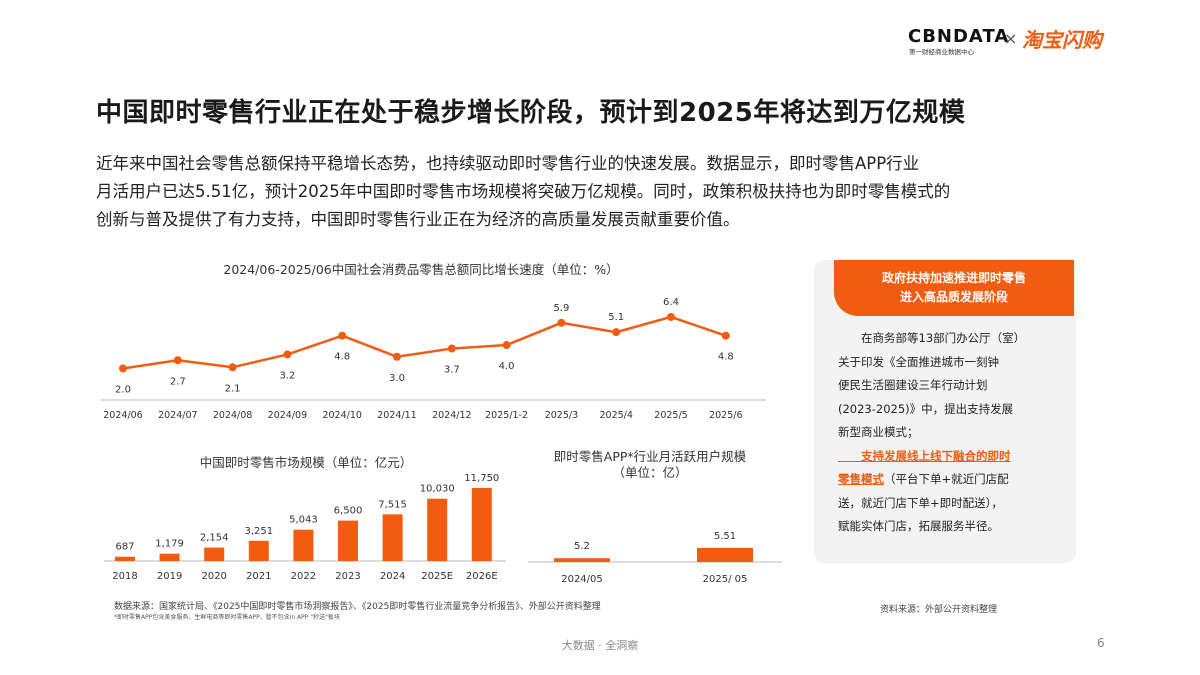 This screenshot has height=675, width=1200. I want to click on market-size-value-label: 7,515, so click(392, 504).